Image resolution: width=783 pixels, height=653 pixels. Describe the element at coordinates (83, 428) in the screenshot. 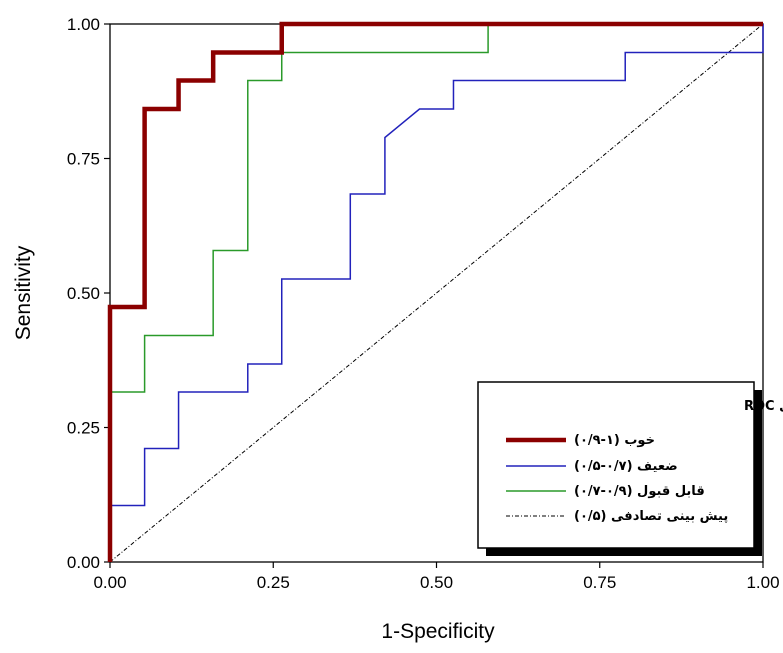

I see `y-tick-label: 0.25` at that location.